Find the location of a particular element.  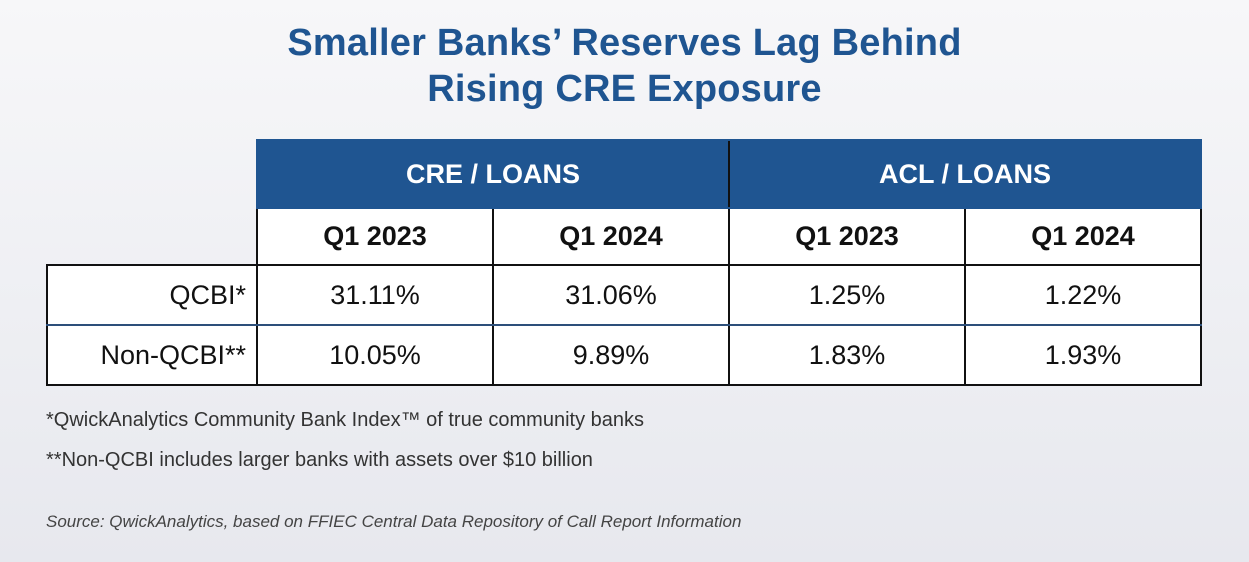

data-cell: 10.05% is located at coordinates (375, 355).